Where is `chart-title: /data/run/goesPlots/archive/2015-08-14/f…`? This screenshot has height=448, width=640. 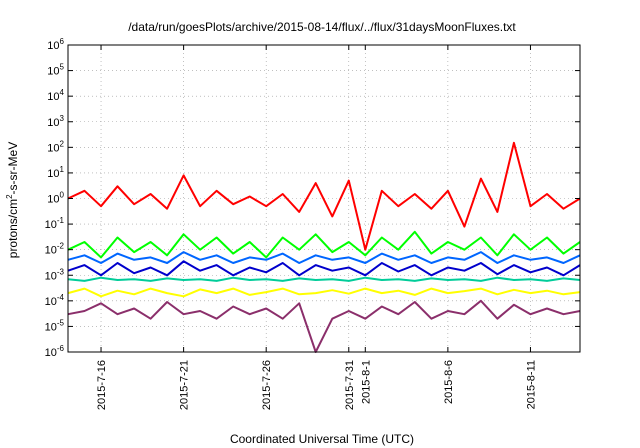 chart-title: /data/run/goesPlots/archive/2015-08-14/f… is located at coordinates (322, 27).